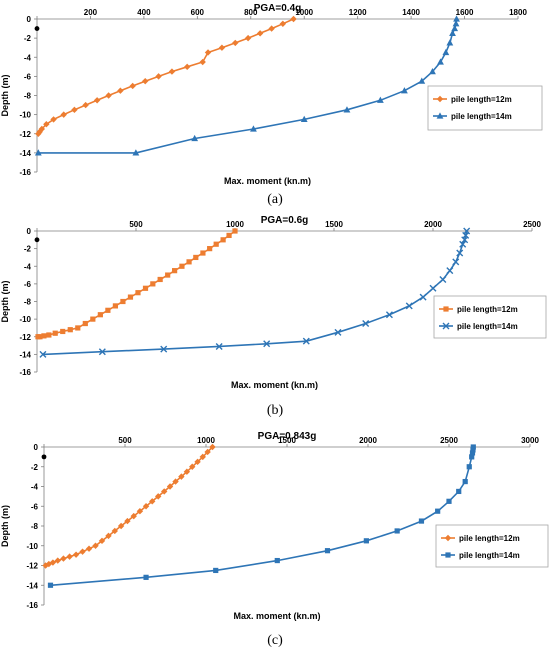  Describe the element at coordinates (278, 8) in the screenshot. I see `chart-title: PGA=0.4g` at that location.